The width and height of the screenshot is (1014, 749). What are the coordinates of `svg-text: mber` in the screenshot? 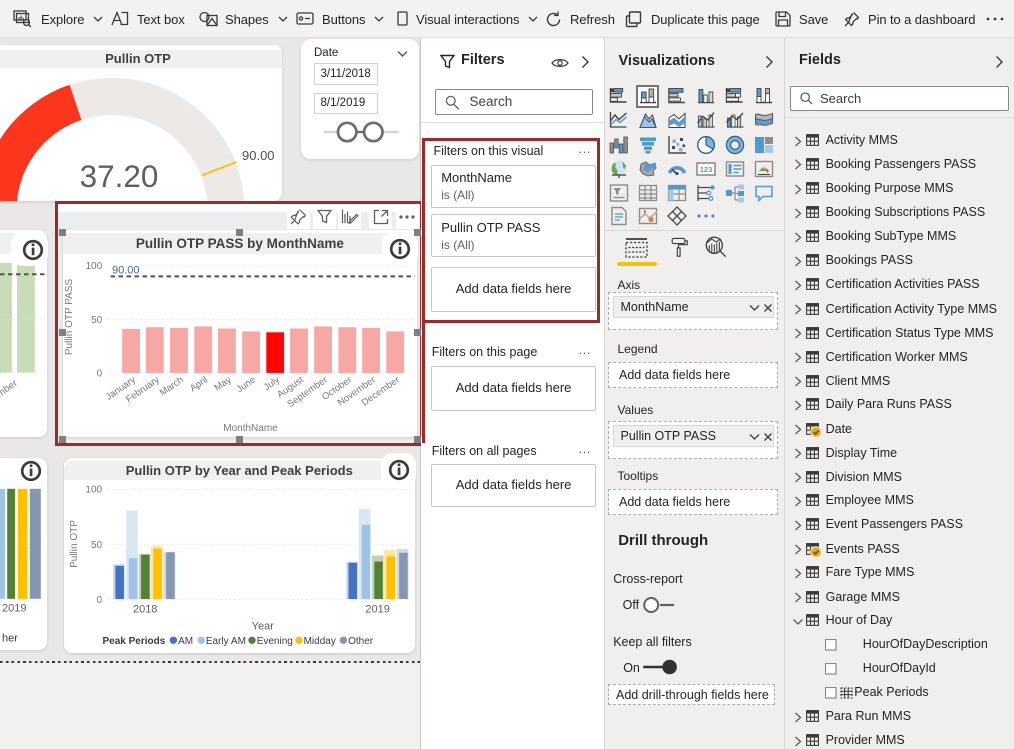 It's located at (10, 389).